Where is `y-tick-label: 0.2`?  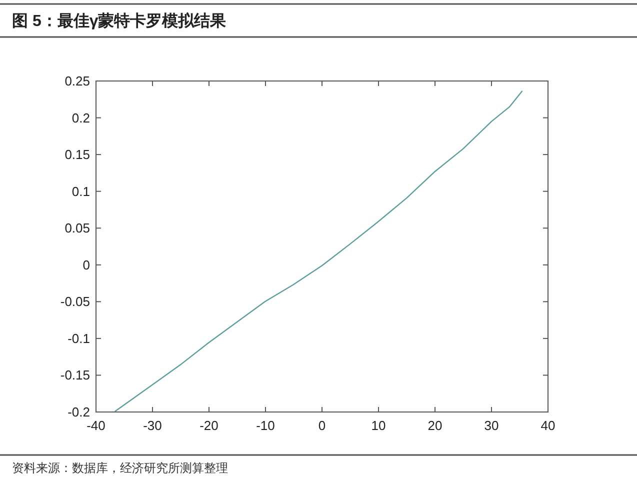
y-tick-label: 0.2 is located at coordinates (81, 118).